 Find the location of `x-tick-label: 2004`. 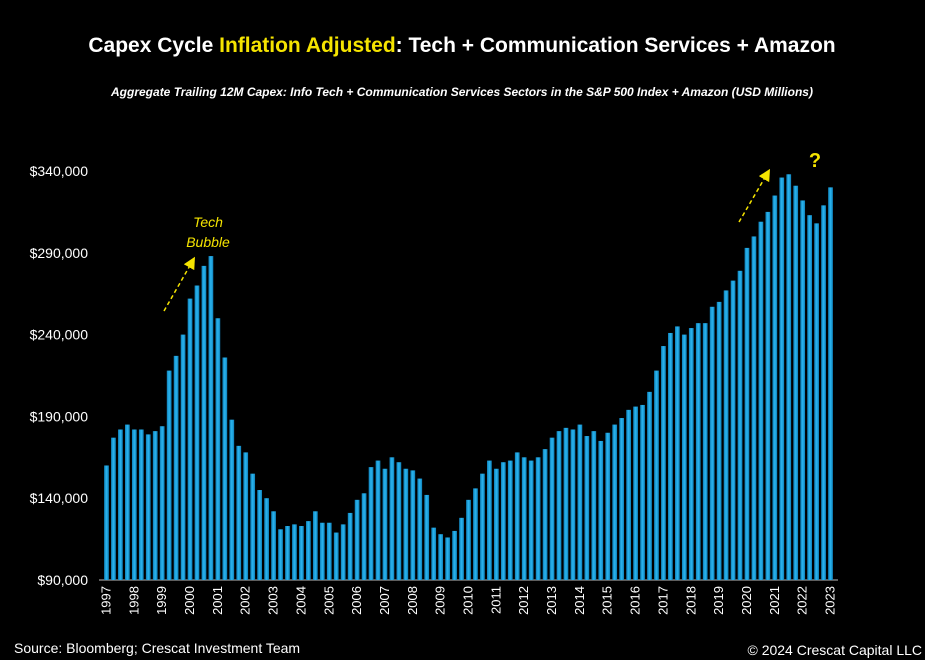

x-tick-label: 2004 is located at coordinates (300, 600).